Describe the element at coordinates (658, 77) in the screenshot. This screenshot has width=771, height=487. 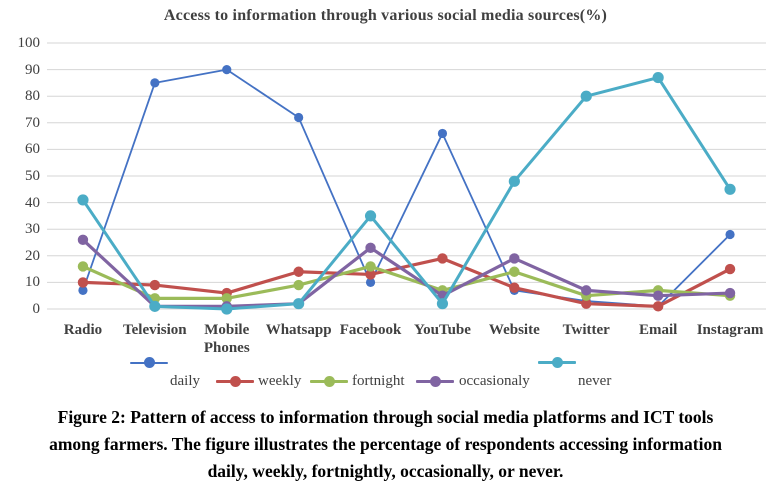
I see `data-point-never-Email` at that location.